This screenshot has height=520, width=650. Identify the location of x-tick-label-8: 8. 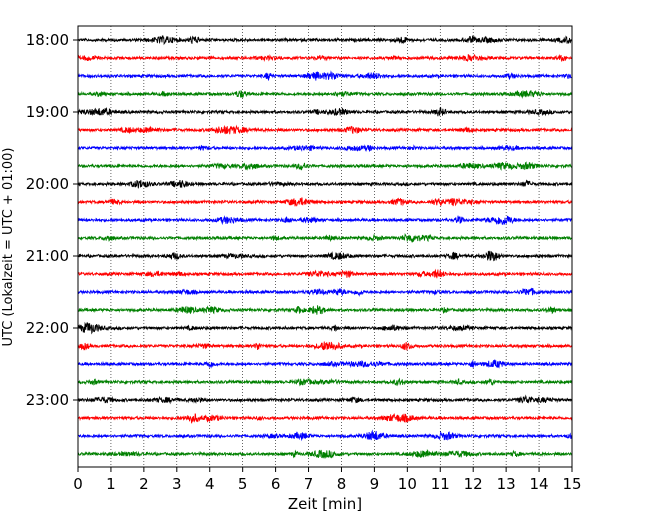
(342, 484).